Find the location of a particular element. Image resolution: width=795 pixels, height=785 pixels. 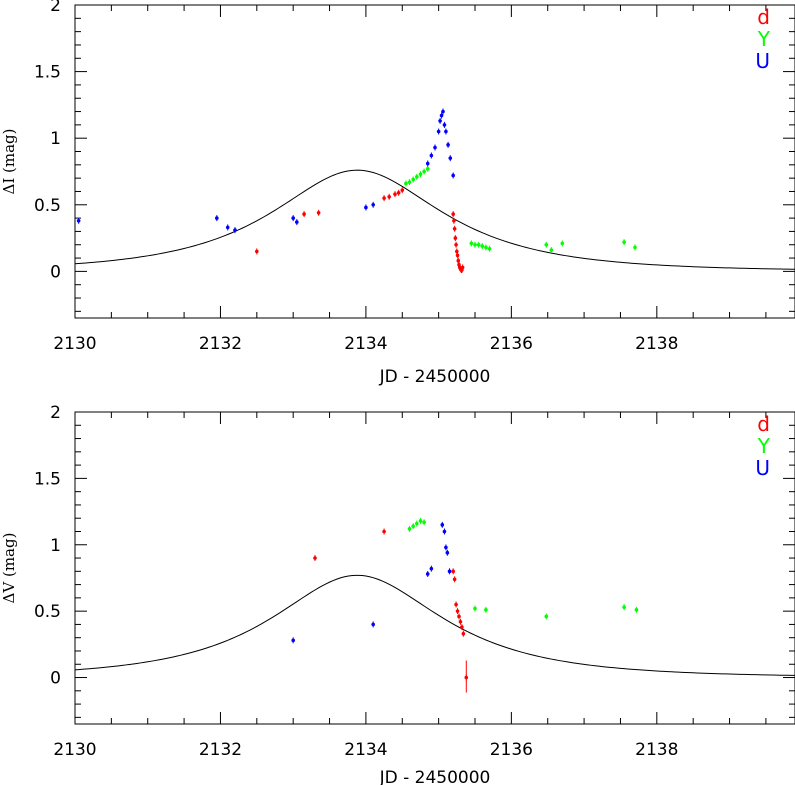

x-tick-label: 2136 is located at coordinates (511, 344).